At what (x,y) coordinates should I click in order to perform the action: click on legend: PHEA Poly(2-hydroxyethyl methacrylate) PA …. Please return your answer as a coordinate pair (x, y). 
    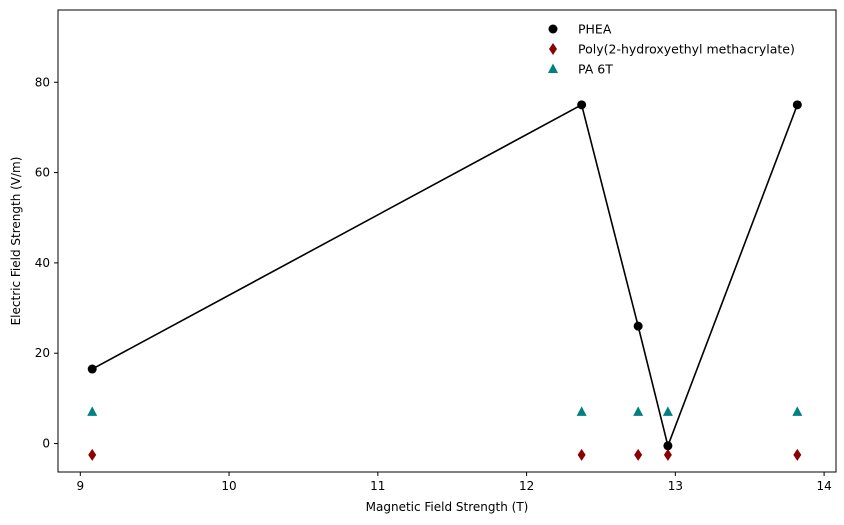
    Looking at the image, I should click on (671, 49).